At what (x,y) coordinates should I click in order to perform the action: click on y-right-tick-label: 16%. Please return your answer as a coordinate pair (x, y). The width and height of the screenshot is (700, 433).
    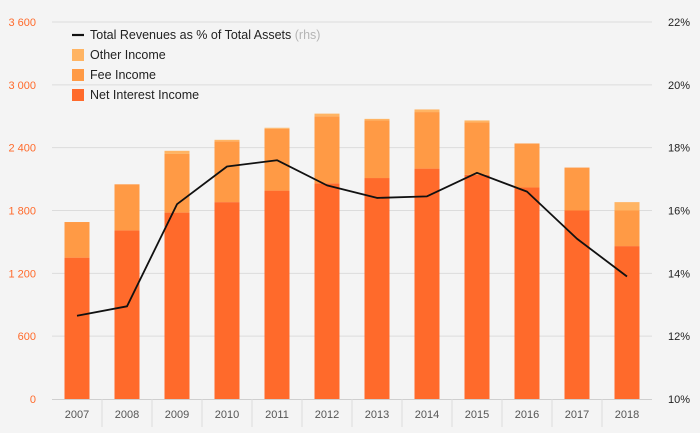
    Looking at the image, I should click on (679, 212).